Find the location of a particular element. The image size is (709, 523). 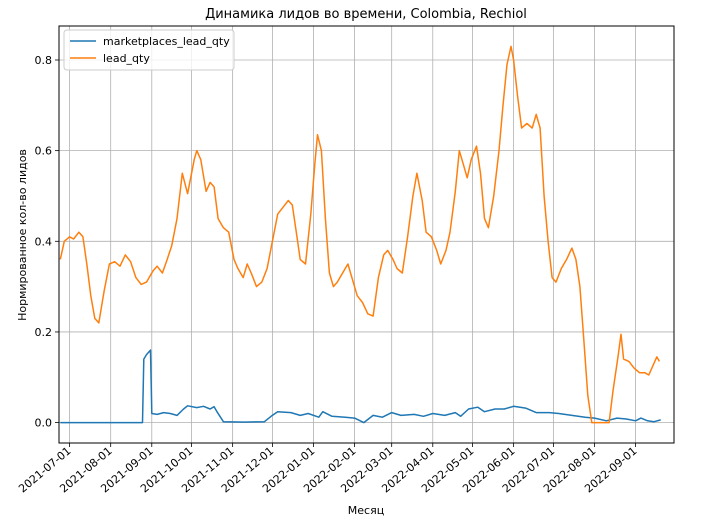

y-tick-label: 0.6 is located at coordinates (44, 151).